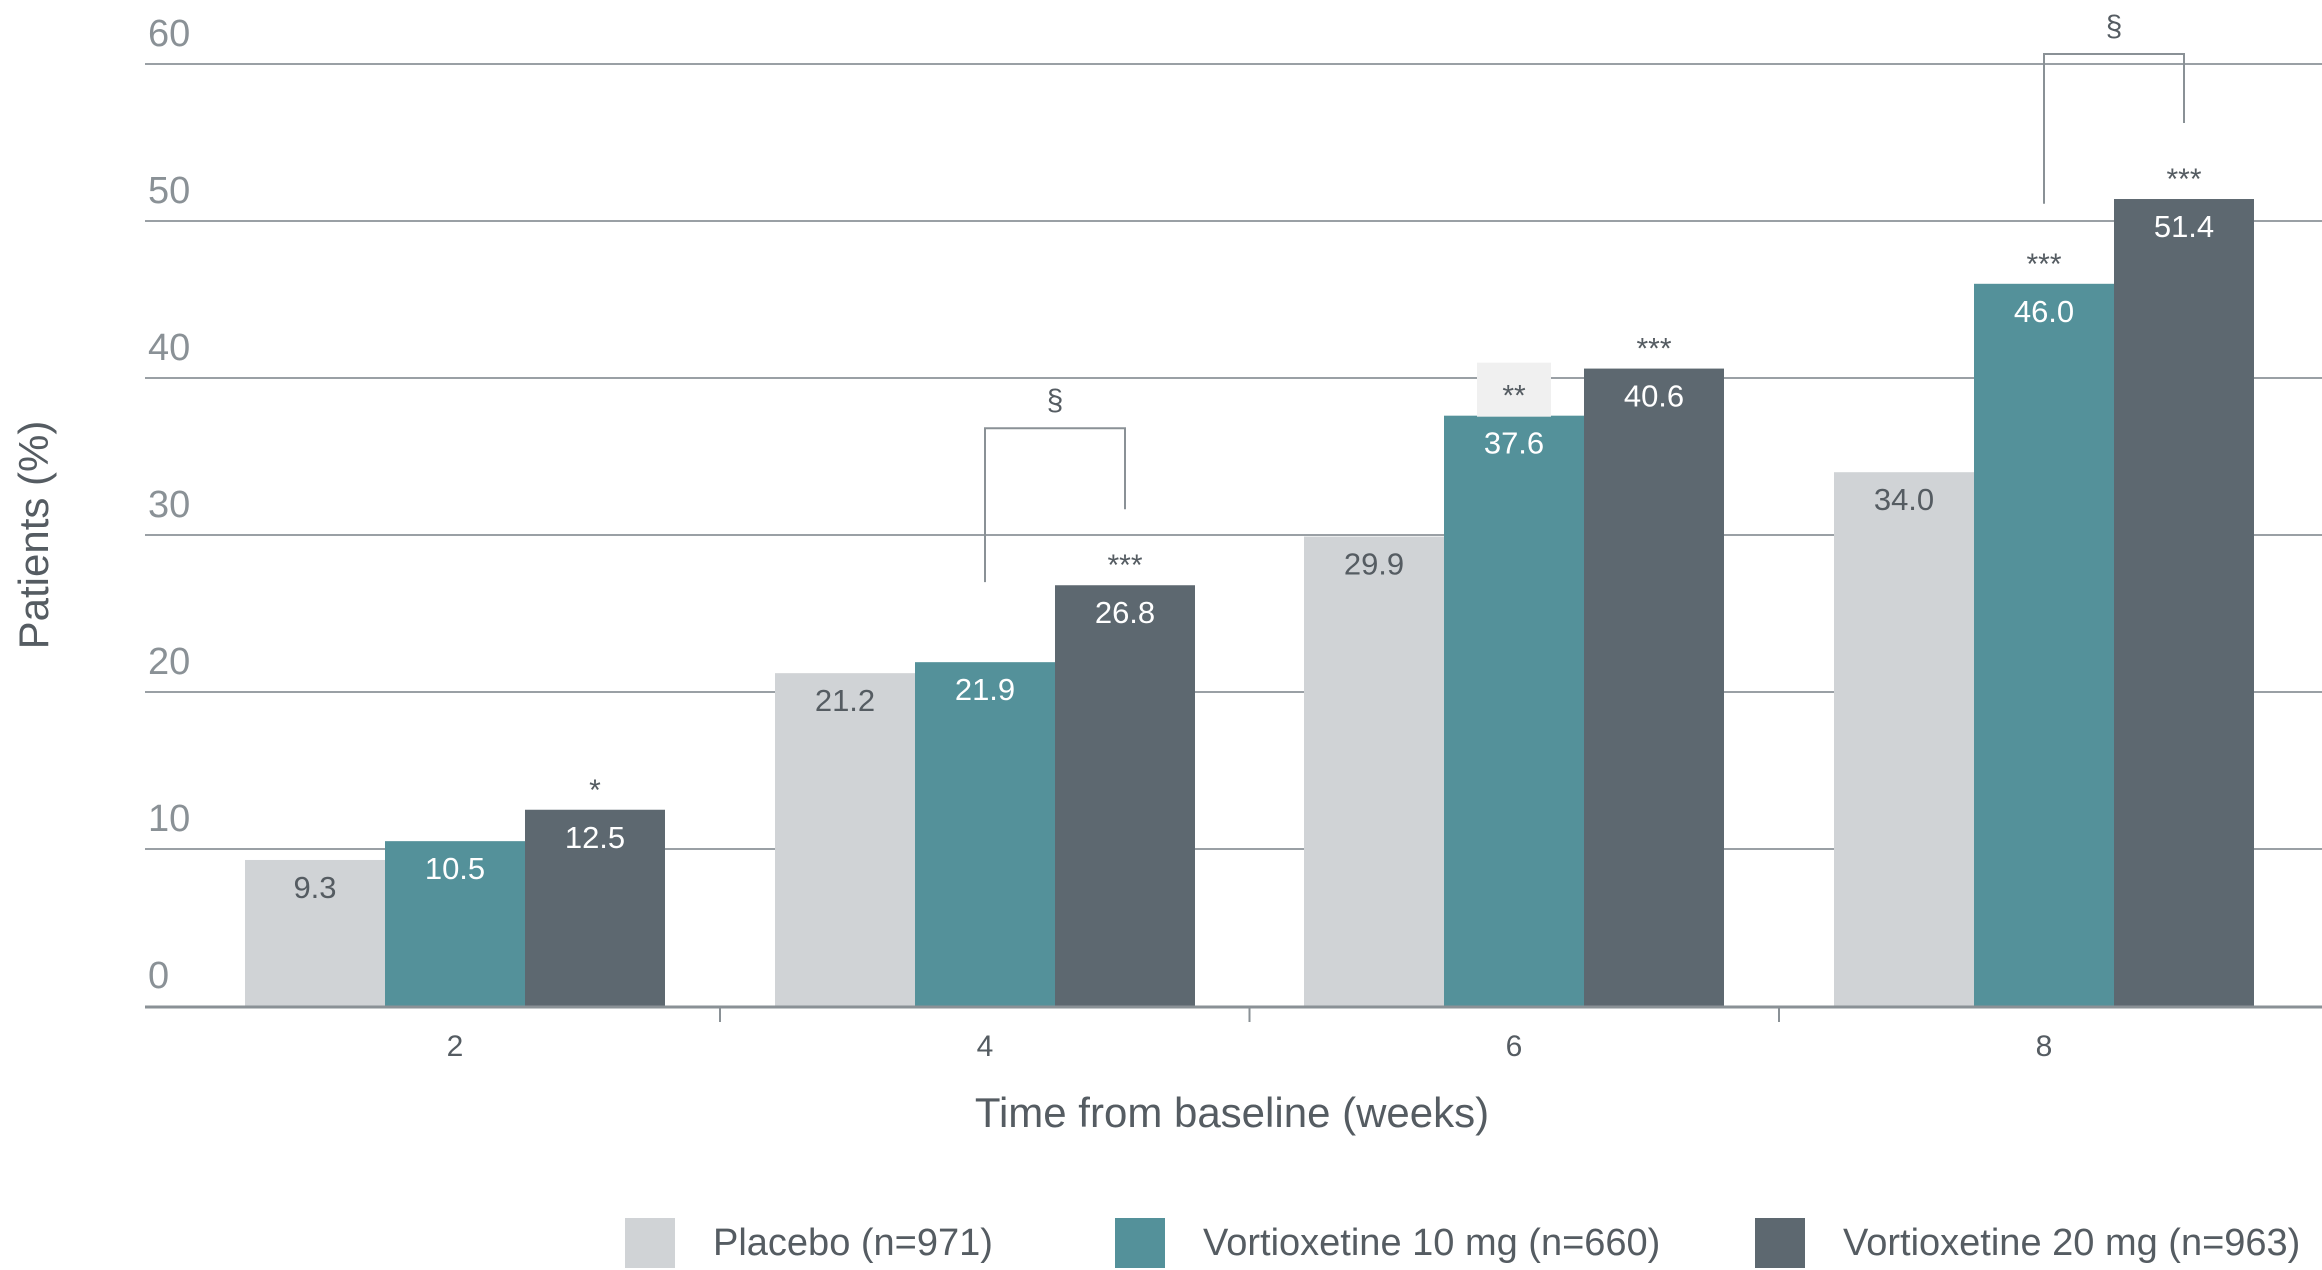 Image resolution: width=2322 pixels, height=1270 pixels. Describe the element at coordinates (169, 34) in the screenshot. I see `y-tick-label: 60` at that location.